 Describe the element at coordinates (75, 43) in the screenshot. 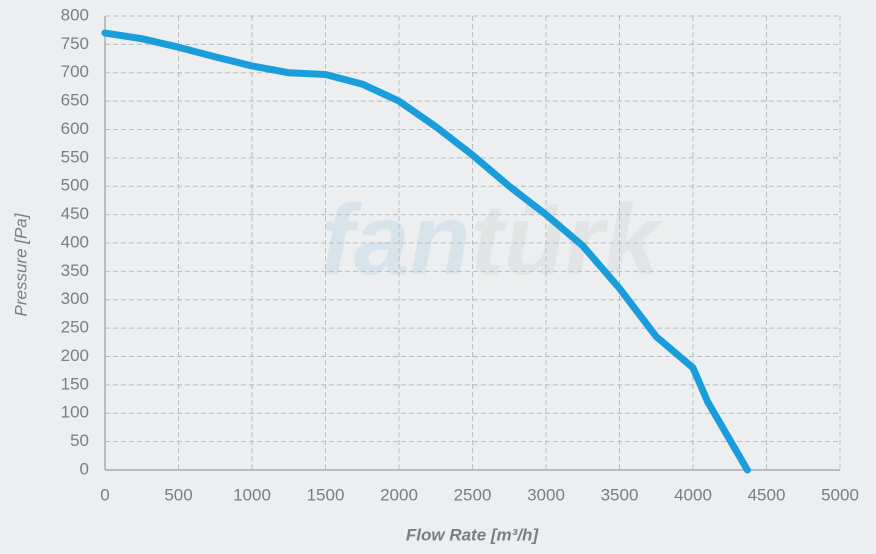

I see `y-tick-label: 750` at that location.